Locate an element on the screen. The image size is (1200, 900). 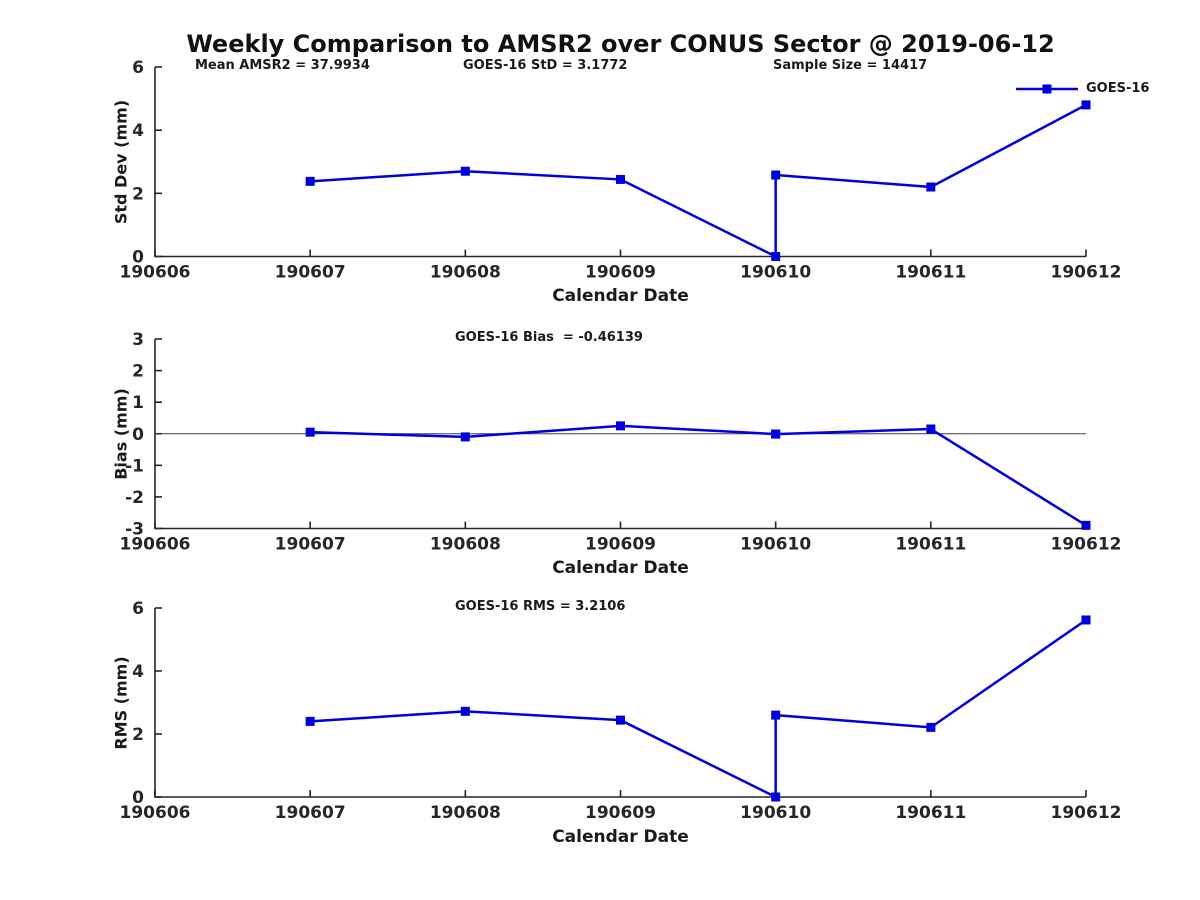
y-tick-label: 3 is located at coordinates (138, 340).